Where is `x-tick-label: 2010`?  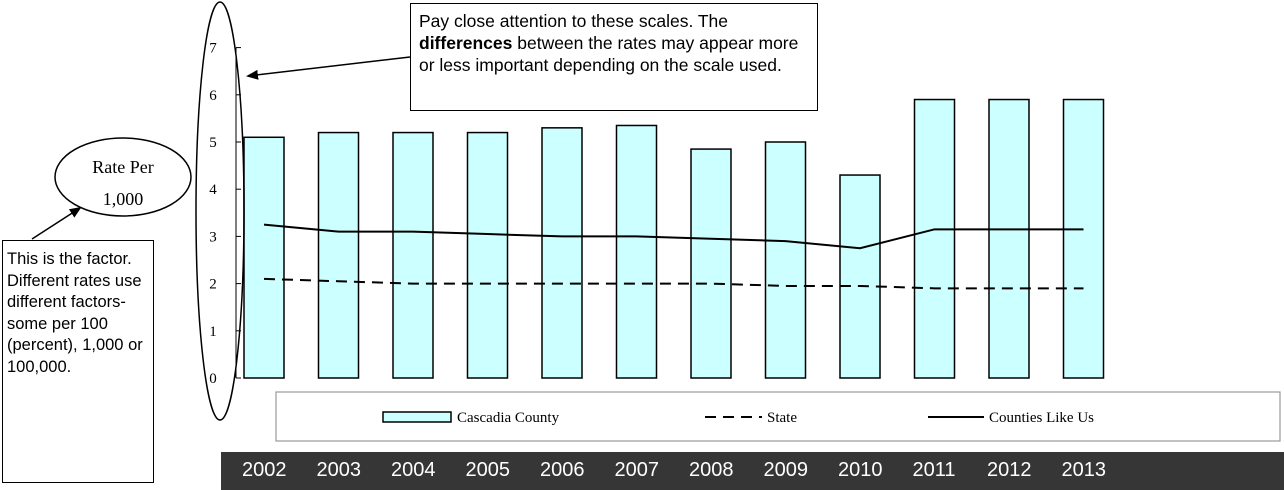 x-tick-label: 2010 is located at coordinates (860, 470).